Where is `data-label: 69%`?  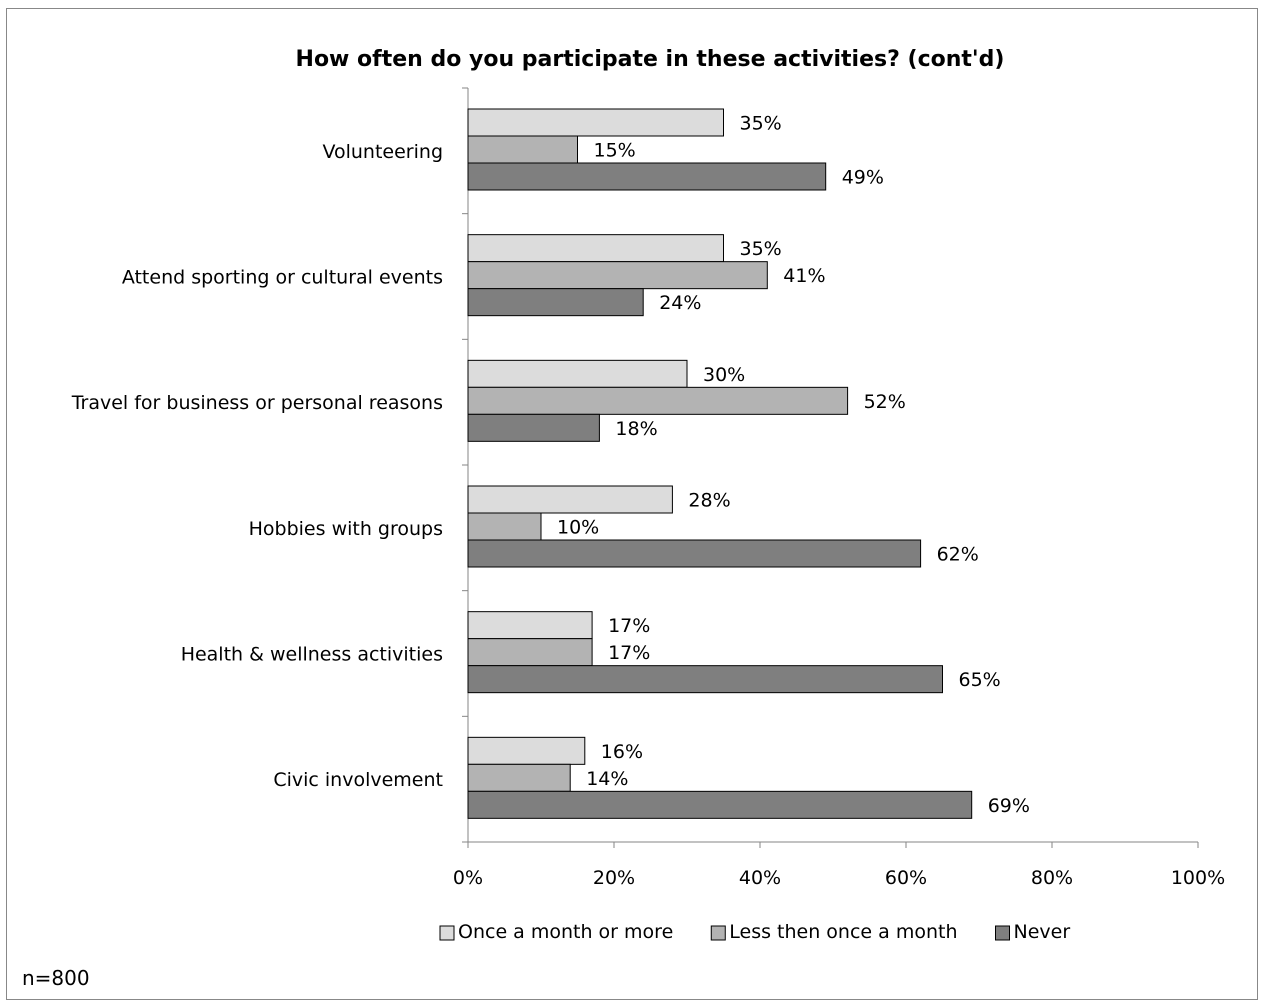
data-label: 69% is located at coordinates (1009, 806).